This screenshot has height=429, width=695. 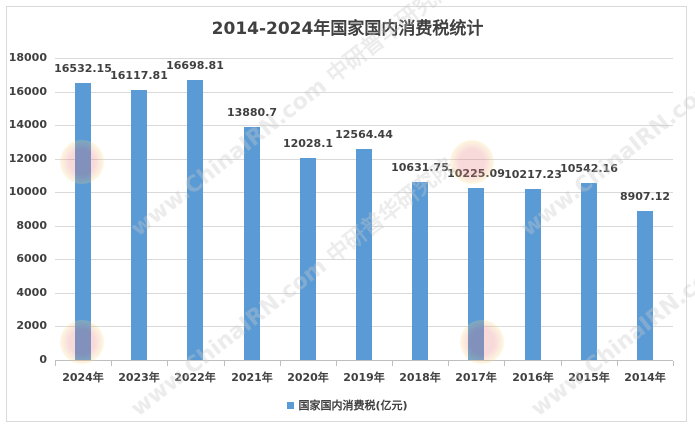 What do you see at coordinates (476, 173) in the screenshot?
I see `data-label: 10225.09` at bounding box center [476, 173].